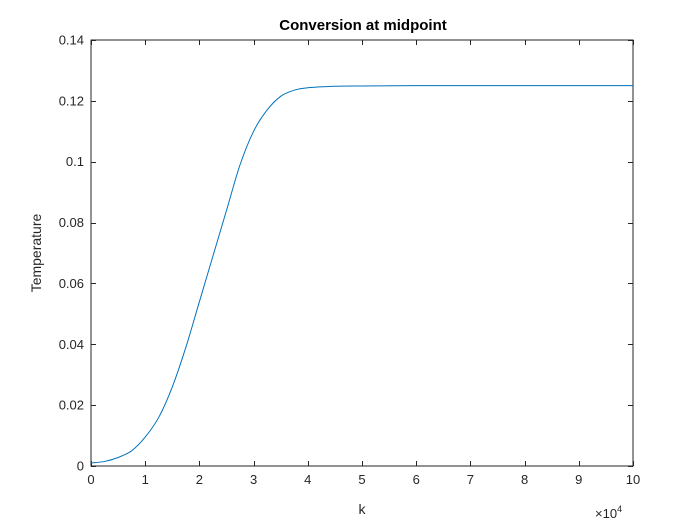  Describe the element at coordinates (71, 405) in the screenshot. I see `y-tick-label: 0.02` at that location.